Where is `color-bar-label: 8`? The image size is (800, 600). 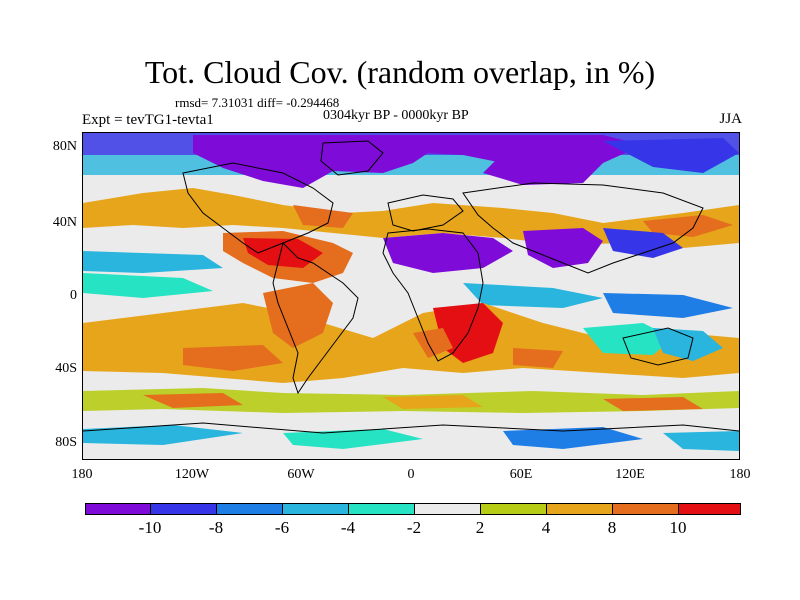 color-bar-label: 8 is located at coordinates (612, 527).